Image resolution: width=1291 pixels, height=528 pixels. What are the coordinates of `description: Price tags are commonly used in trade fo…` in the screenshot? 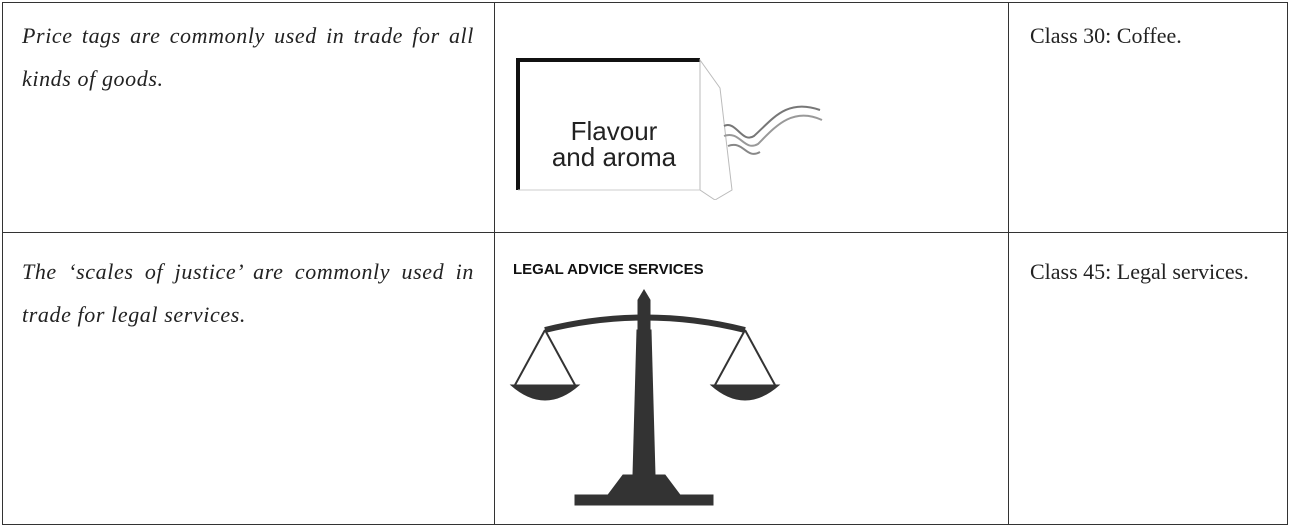 It's located at (248, 57).